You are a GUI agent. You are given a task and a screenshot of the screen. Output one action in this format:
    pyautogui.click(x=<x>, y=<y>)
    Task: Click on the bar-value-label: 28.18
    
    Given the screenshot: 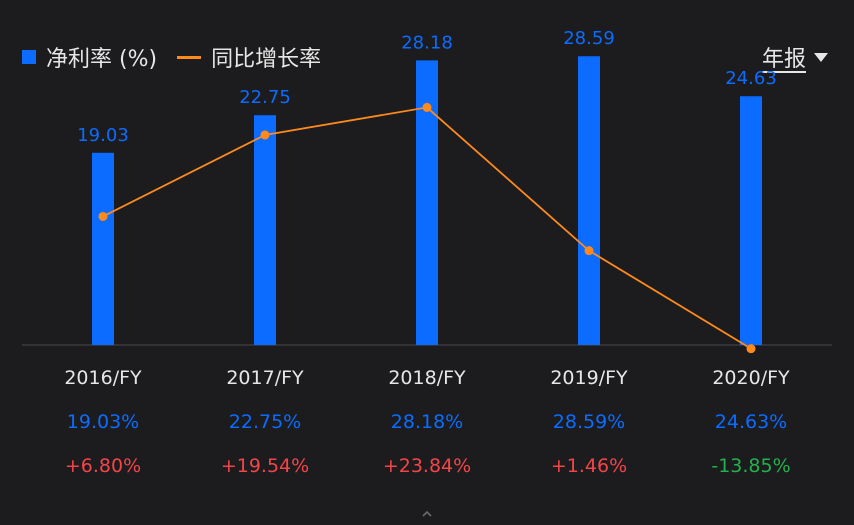 What is the action you would take?
    pyautogui.click(x=427, y=42)
    